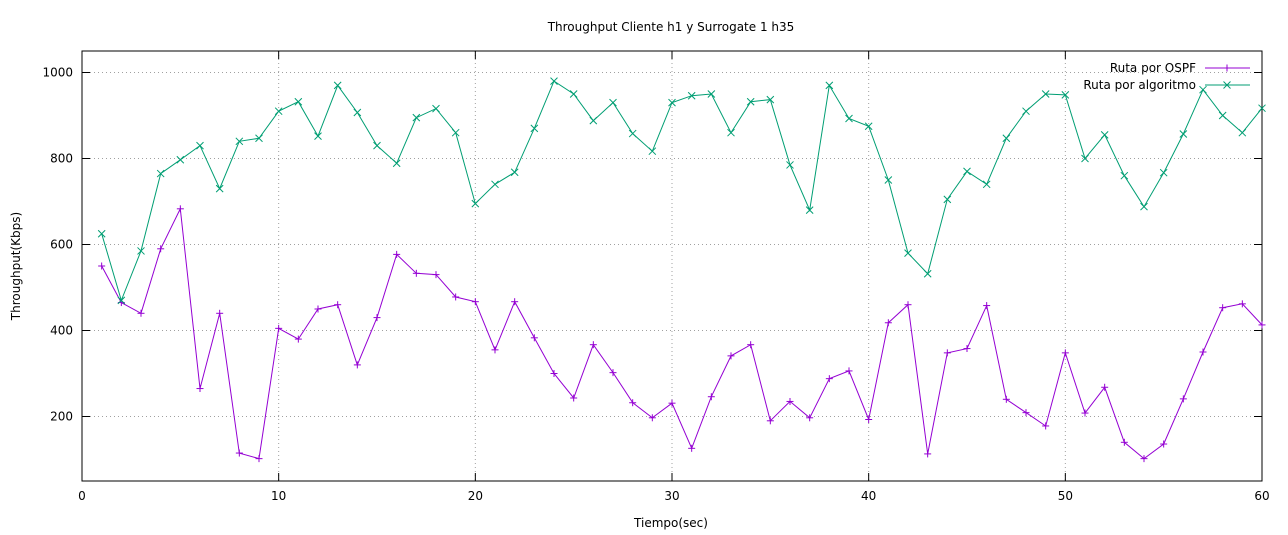  Describe the element at coordinates (671, 496) in the screenshot. I see `x-tick-label: 30` at that location.